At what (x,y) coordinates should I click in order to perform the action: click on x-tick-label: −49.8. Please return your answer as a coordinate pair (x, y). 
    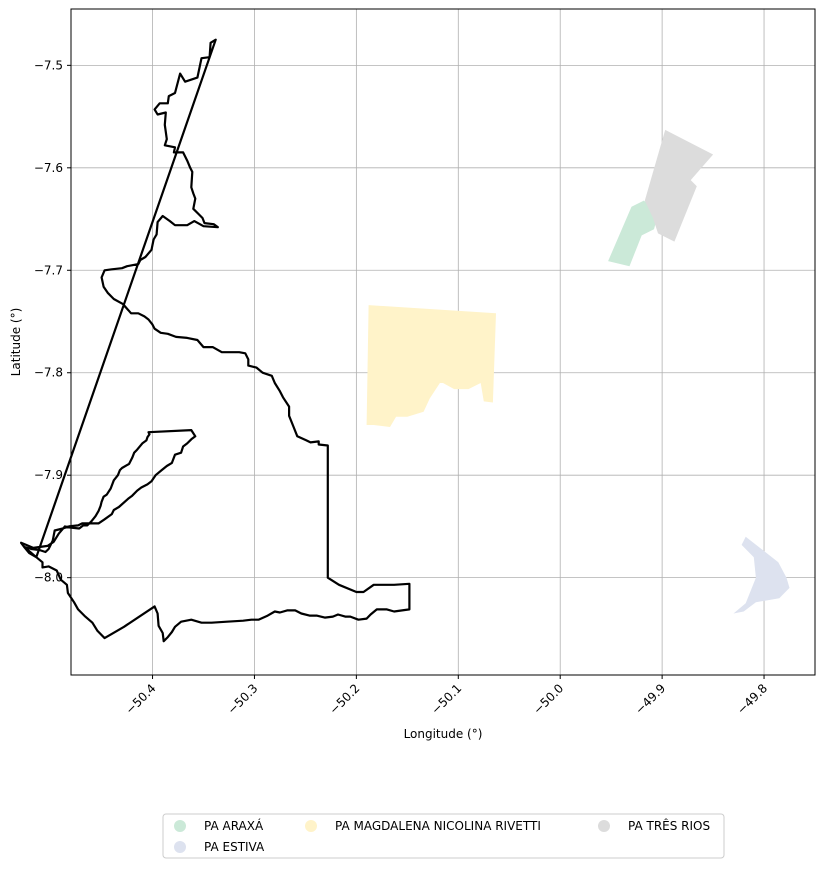
    Looking at the image, I should click on (752, 699).